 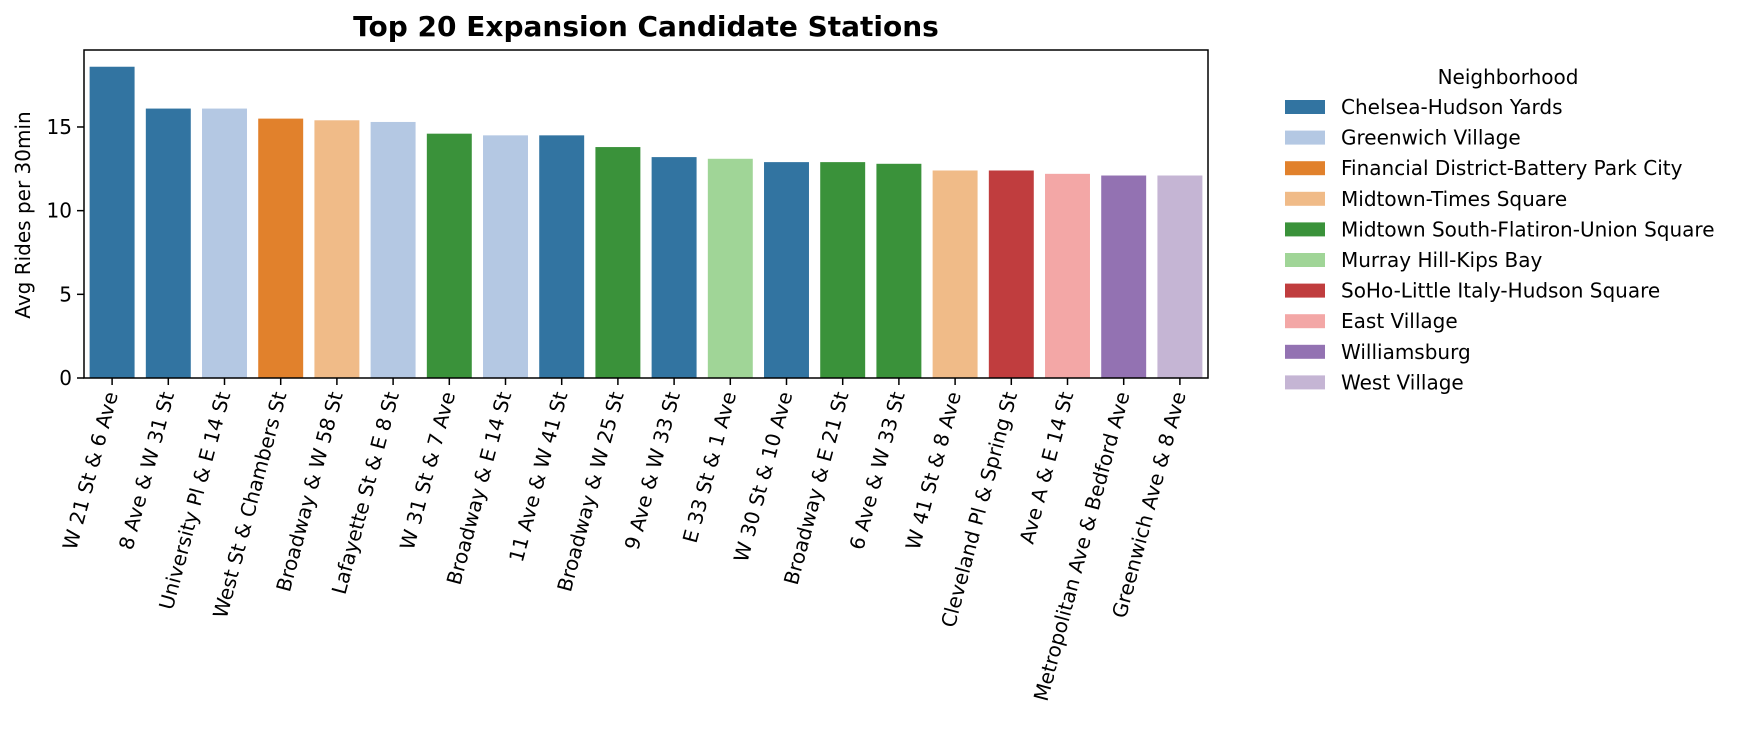 What do you see at coordinates (146, 470) in the screenshot?
I see `x-tick-label: 8 Ave & W 31 St` at bounding box center [146, 470].